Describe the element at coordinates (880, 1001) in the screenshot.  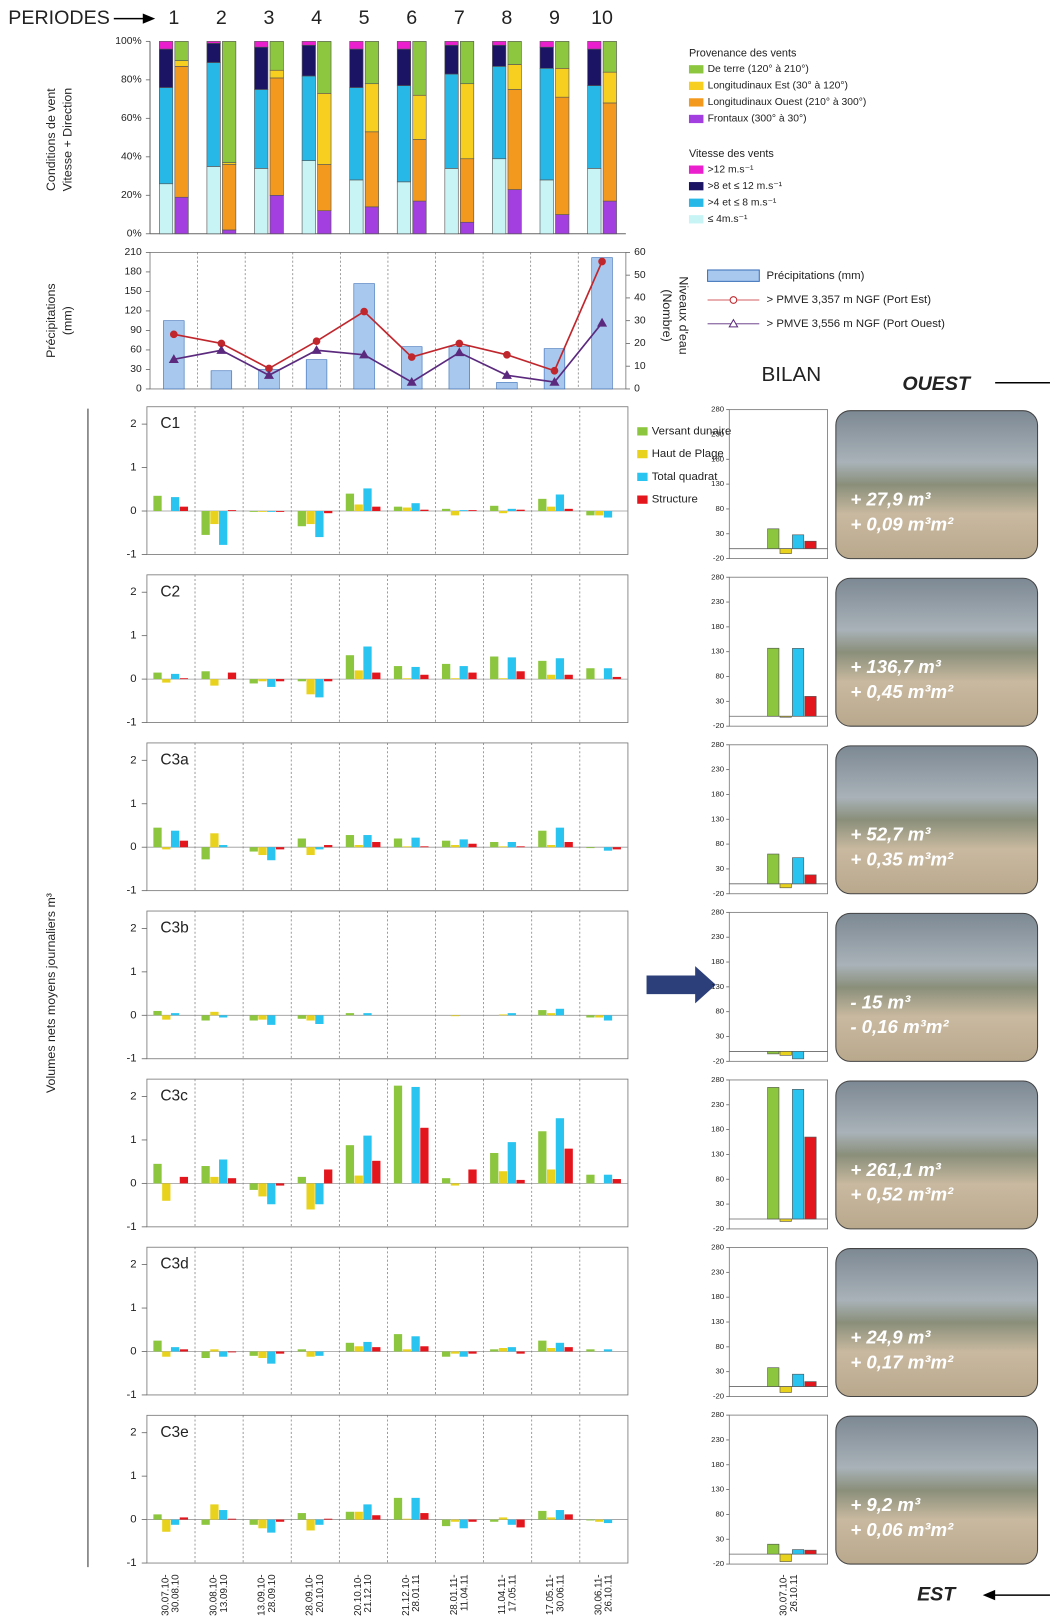
I see `photo-annotation: - 15 m³` at that location.